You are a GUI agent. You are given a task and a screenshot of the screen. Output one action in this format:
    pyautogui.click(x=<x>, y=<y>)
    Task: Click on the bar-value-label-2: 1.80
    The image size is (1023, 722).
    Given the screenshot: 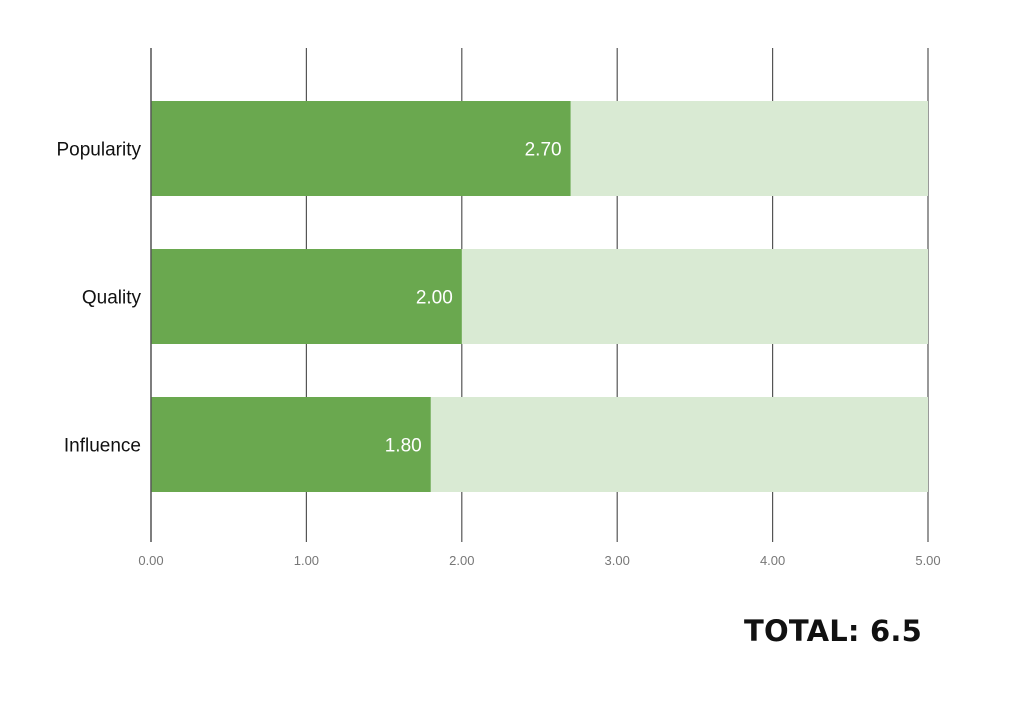 What is the action you would take?
    pyautogui.click(x=403, y=446)
    